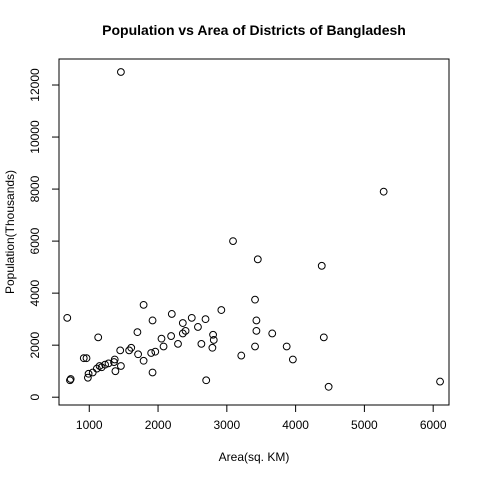  I want to click on y-tick-label: 0, so click(35, 397).